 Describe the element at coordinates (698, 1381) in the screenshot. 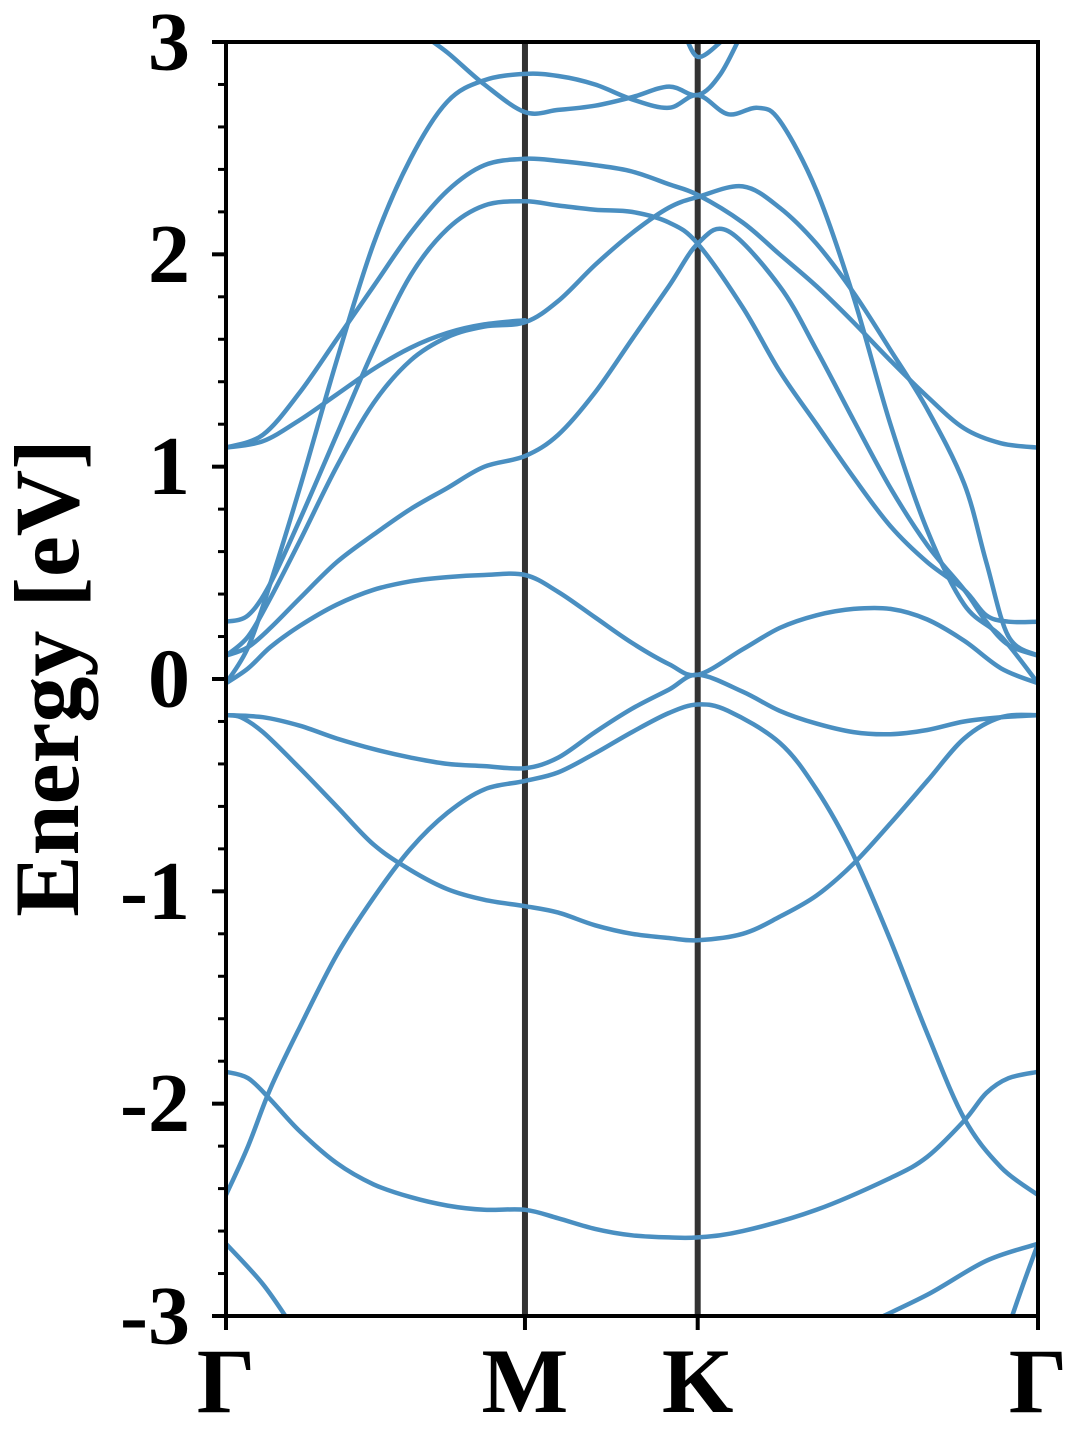

I see `x-tick-label-kpoint: K` at that location.